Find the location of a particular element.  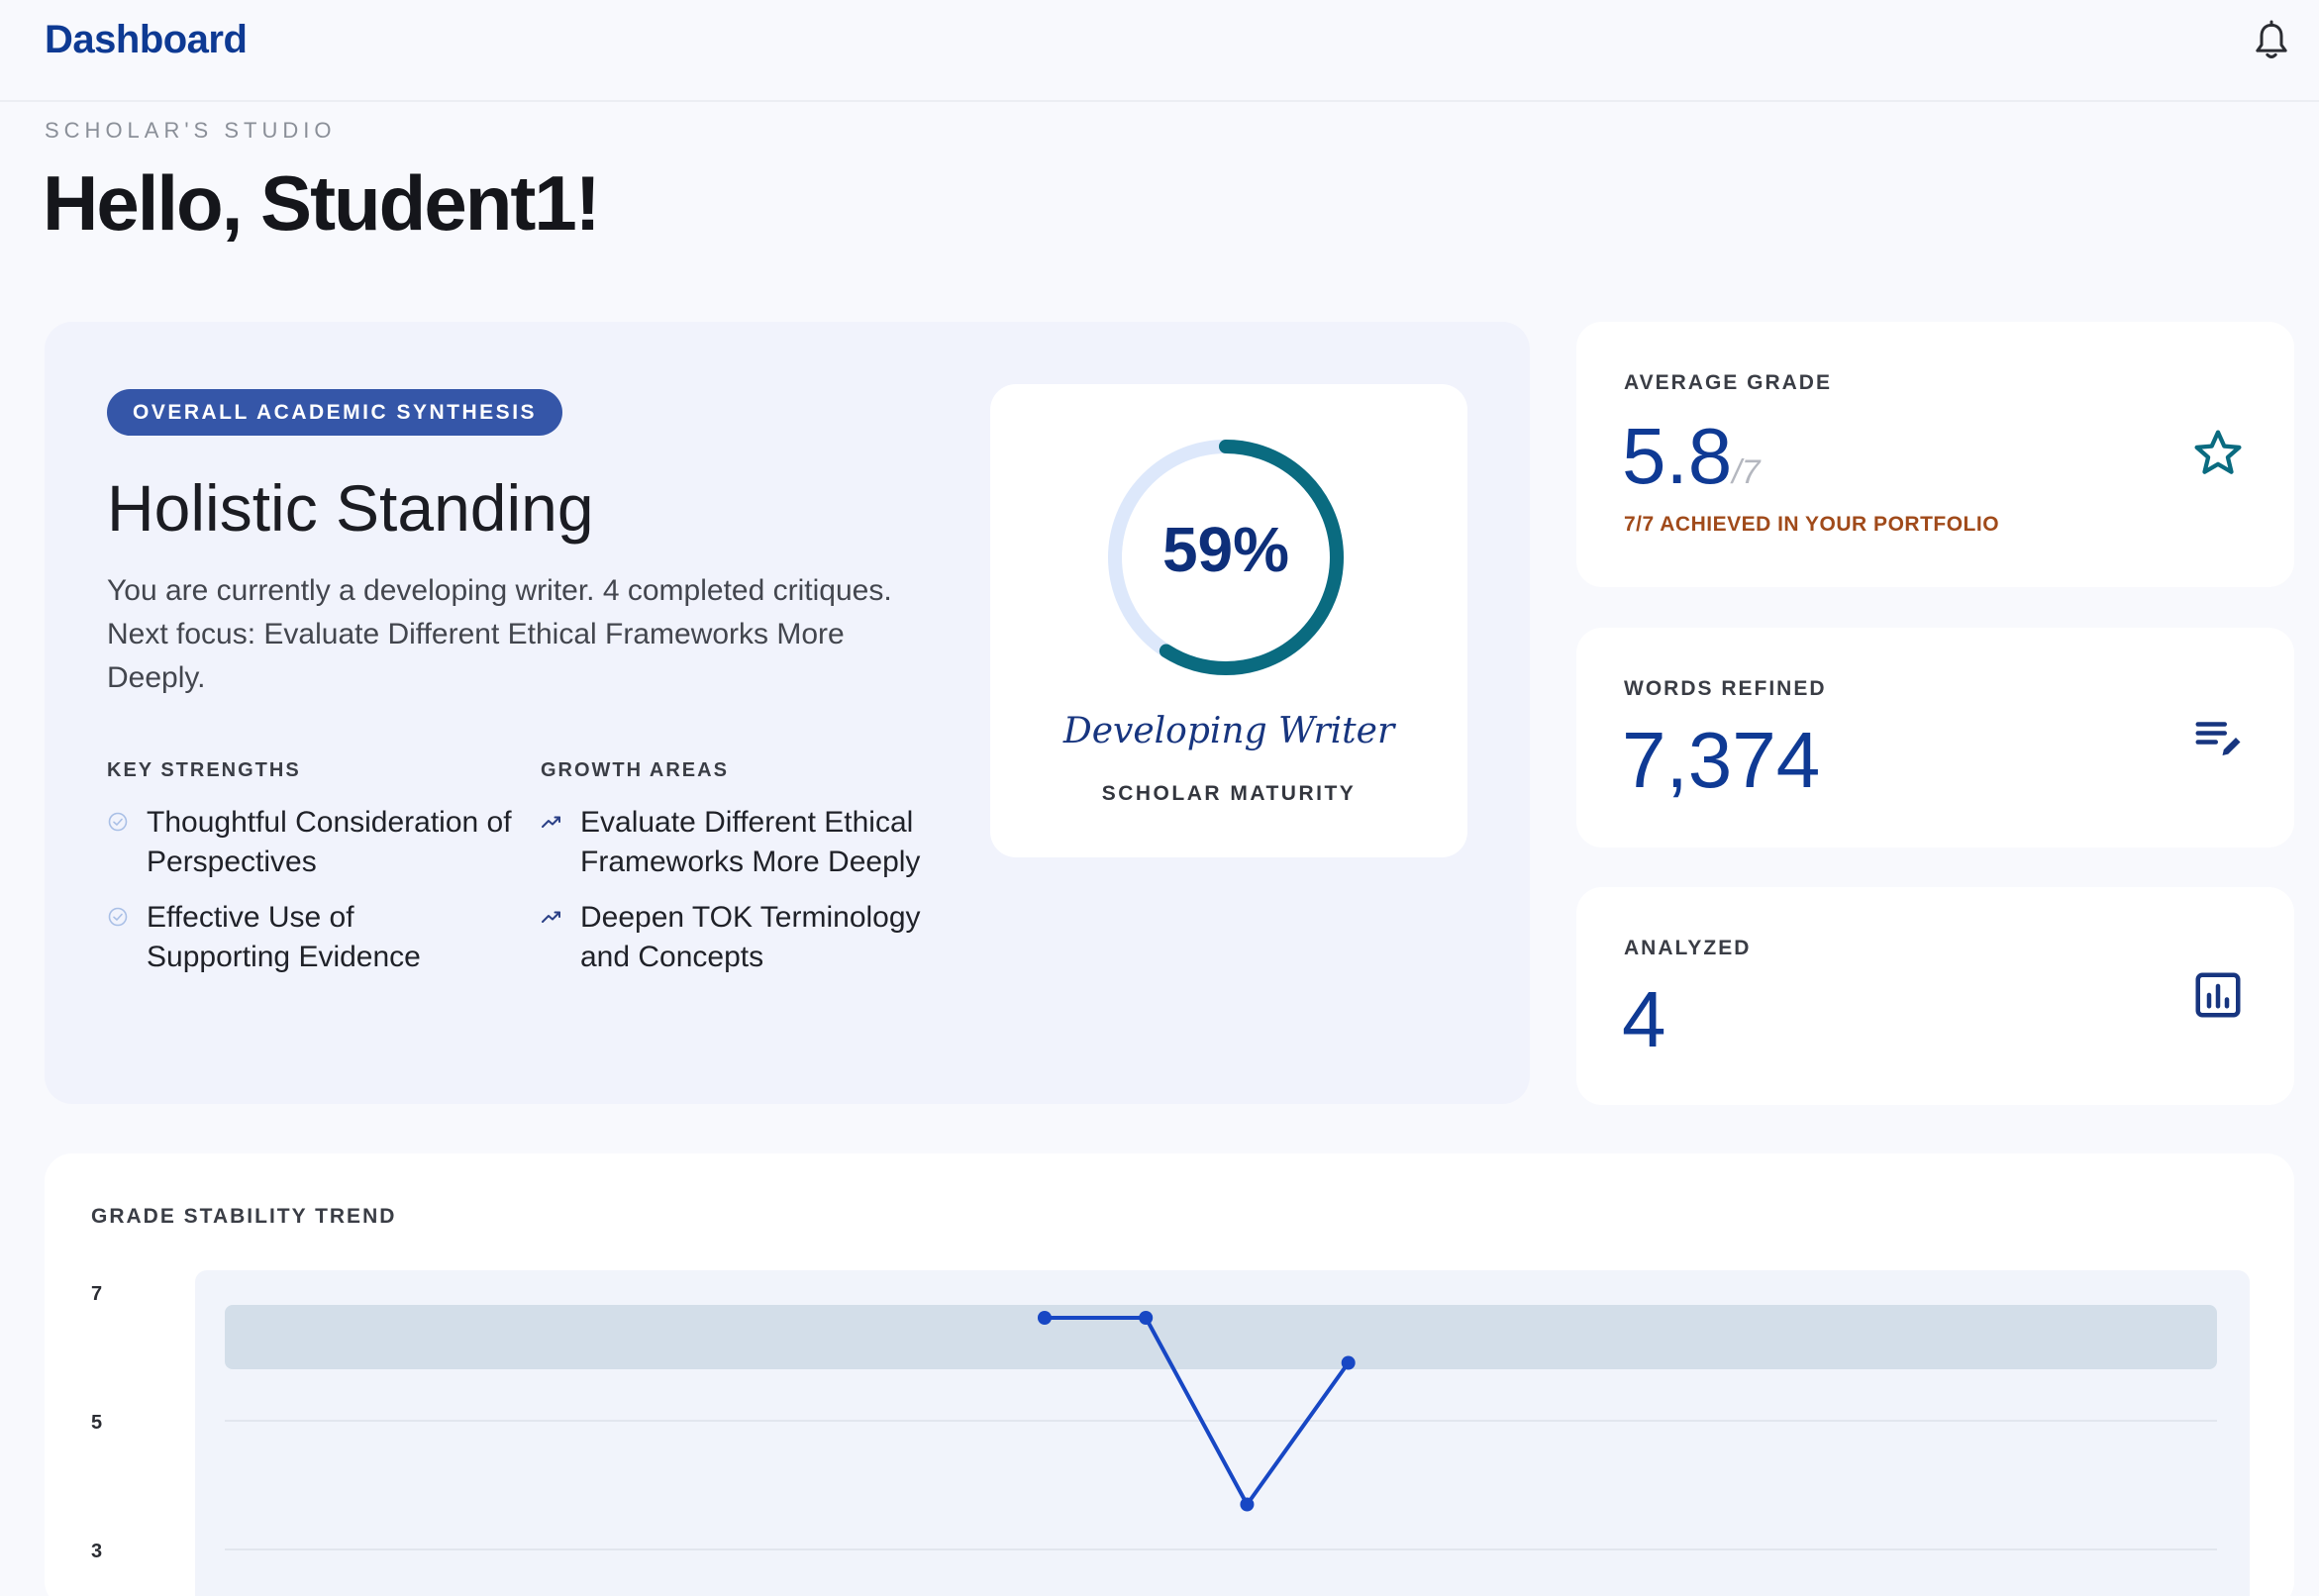

words-refined-label: WORDS REFINED is located at coordinates (1726, 688).